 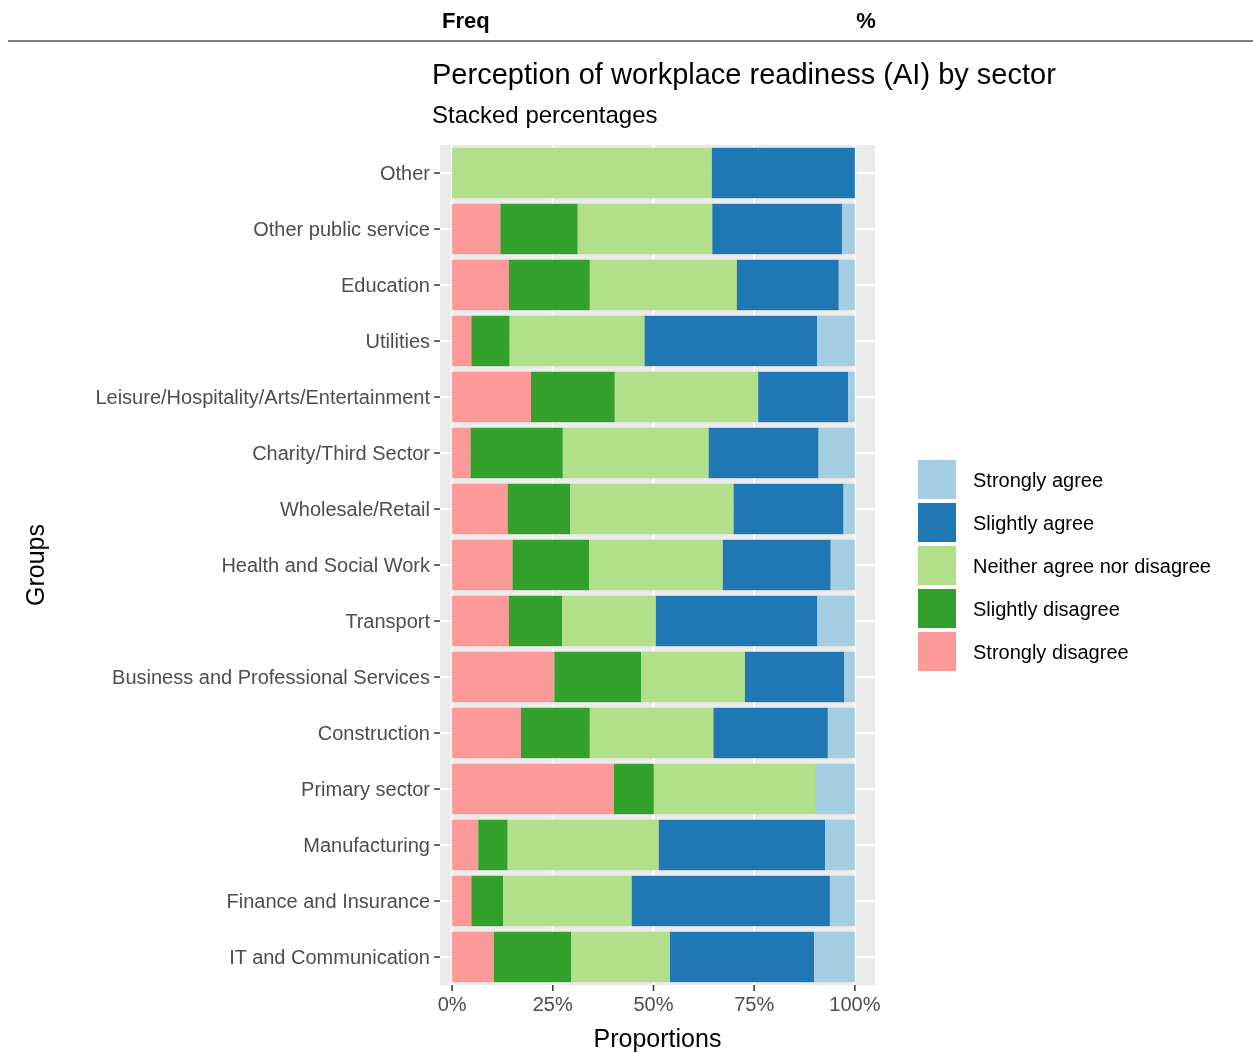 What do you see at coordinates (341, 453) in the screenshot?
I see `y-tick-label: Charity/Third Sector` at bounding box center [341, 453].